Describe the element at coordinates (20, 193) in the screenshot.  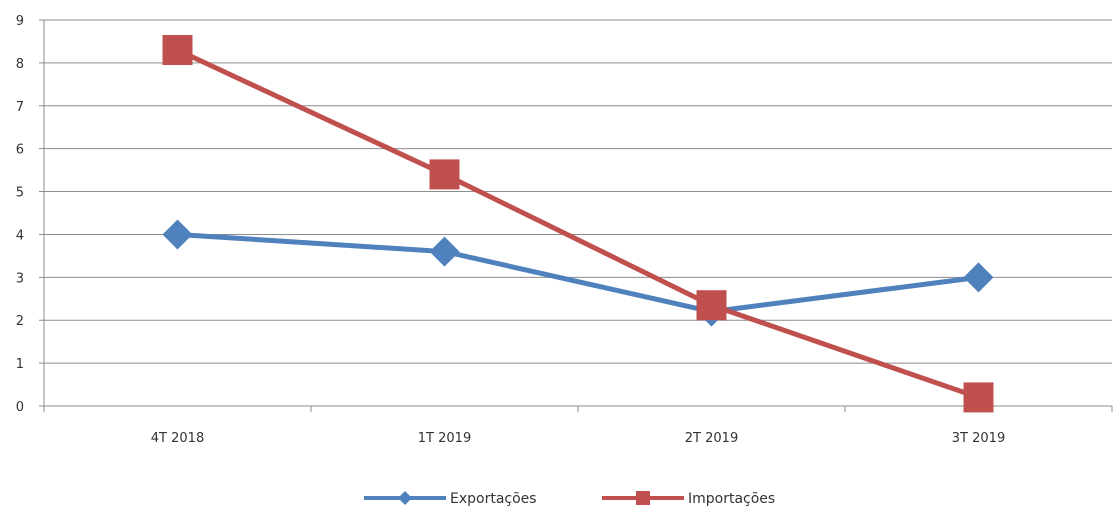
I see `y-tick-label: 5` at that location.